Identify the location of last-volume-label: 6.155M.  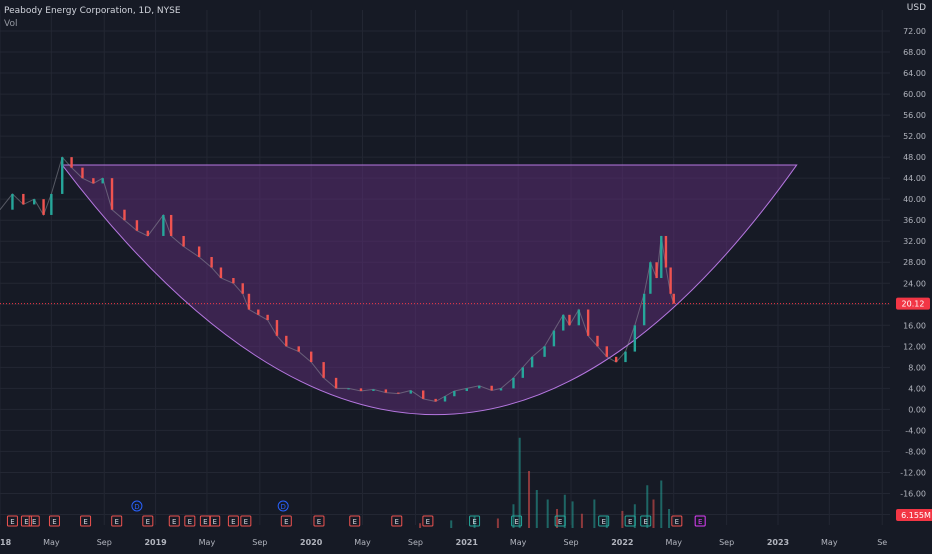
(916, 515).